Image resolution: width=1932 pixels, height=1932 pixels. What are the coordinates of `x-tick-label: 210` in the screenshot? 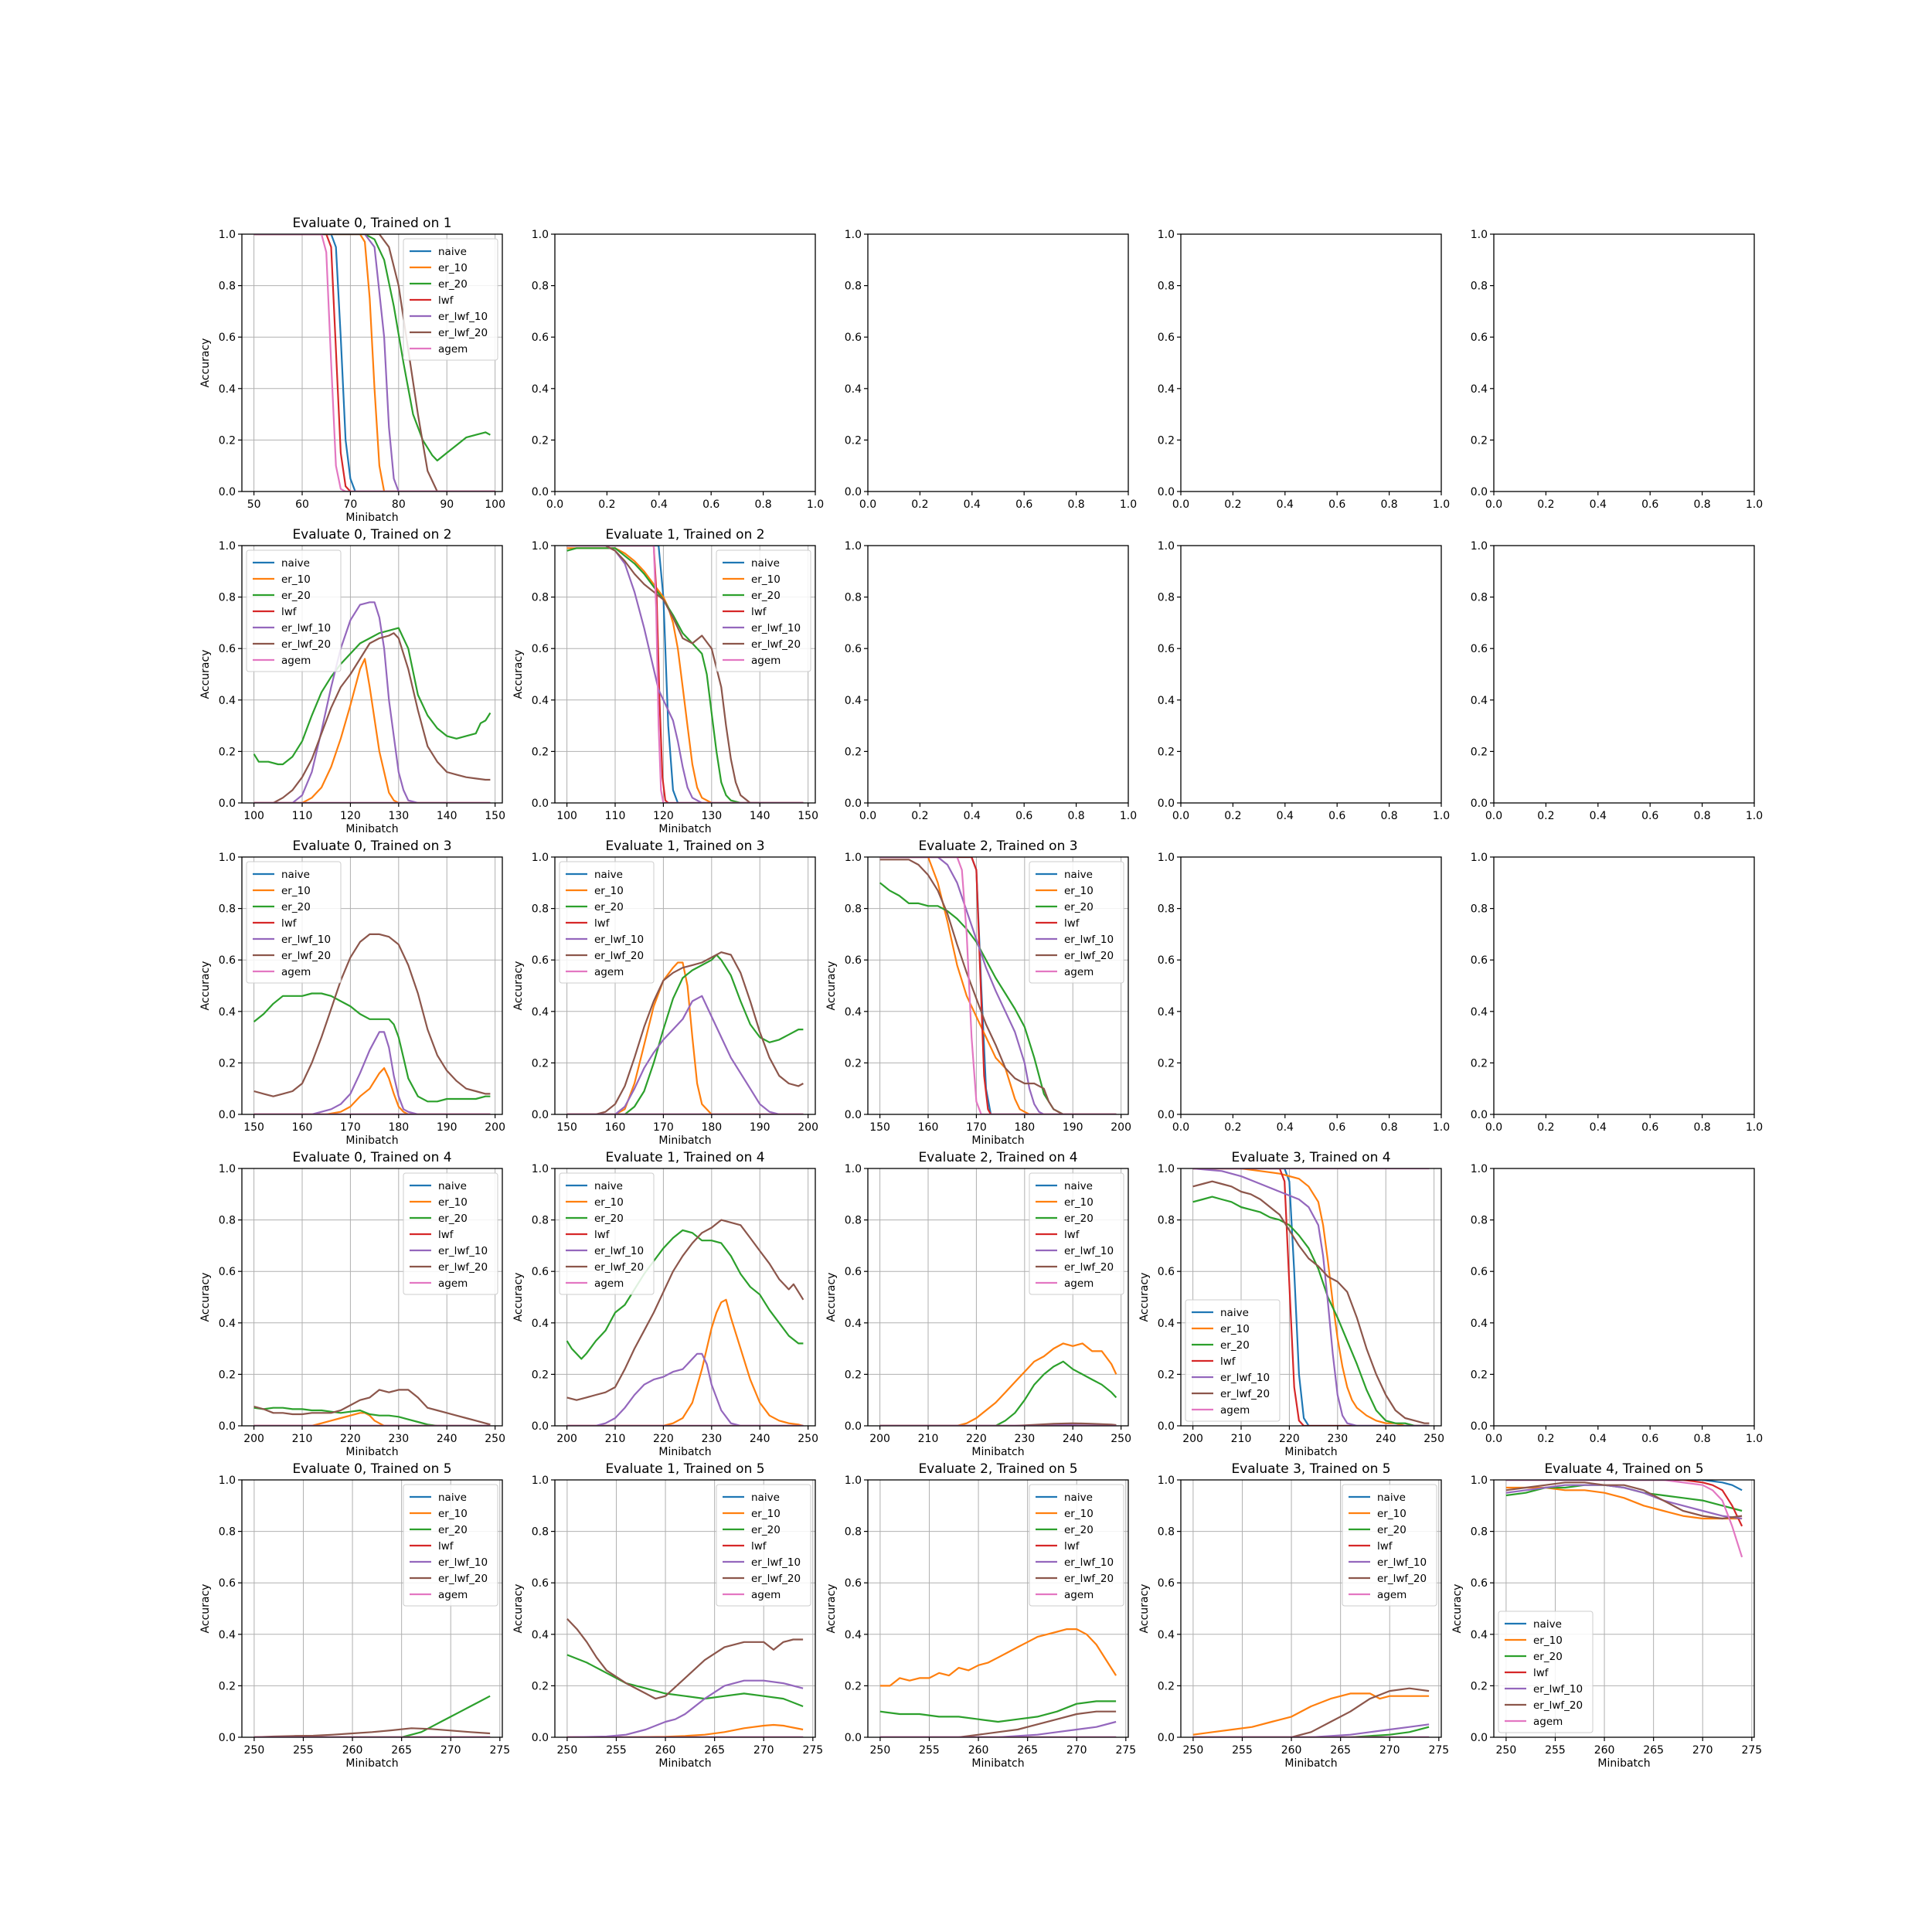 It's located at (616, 1439).